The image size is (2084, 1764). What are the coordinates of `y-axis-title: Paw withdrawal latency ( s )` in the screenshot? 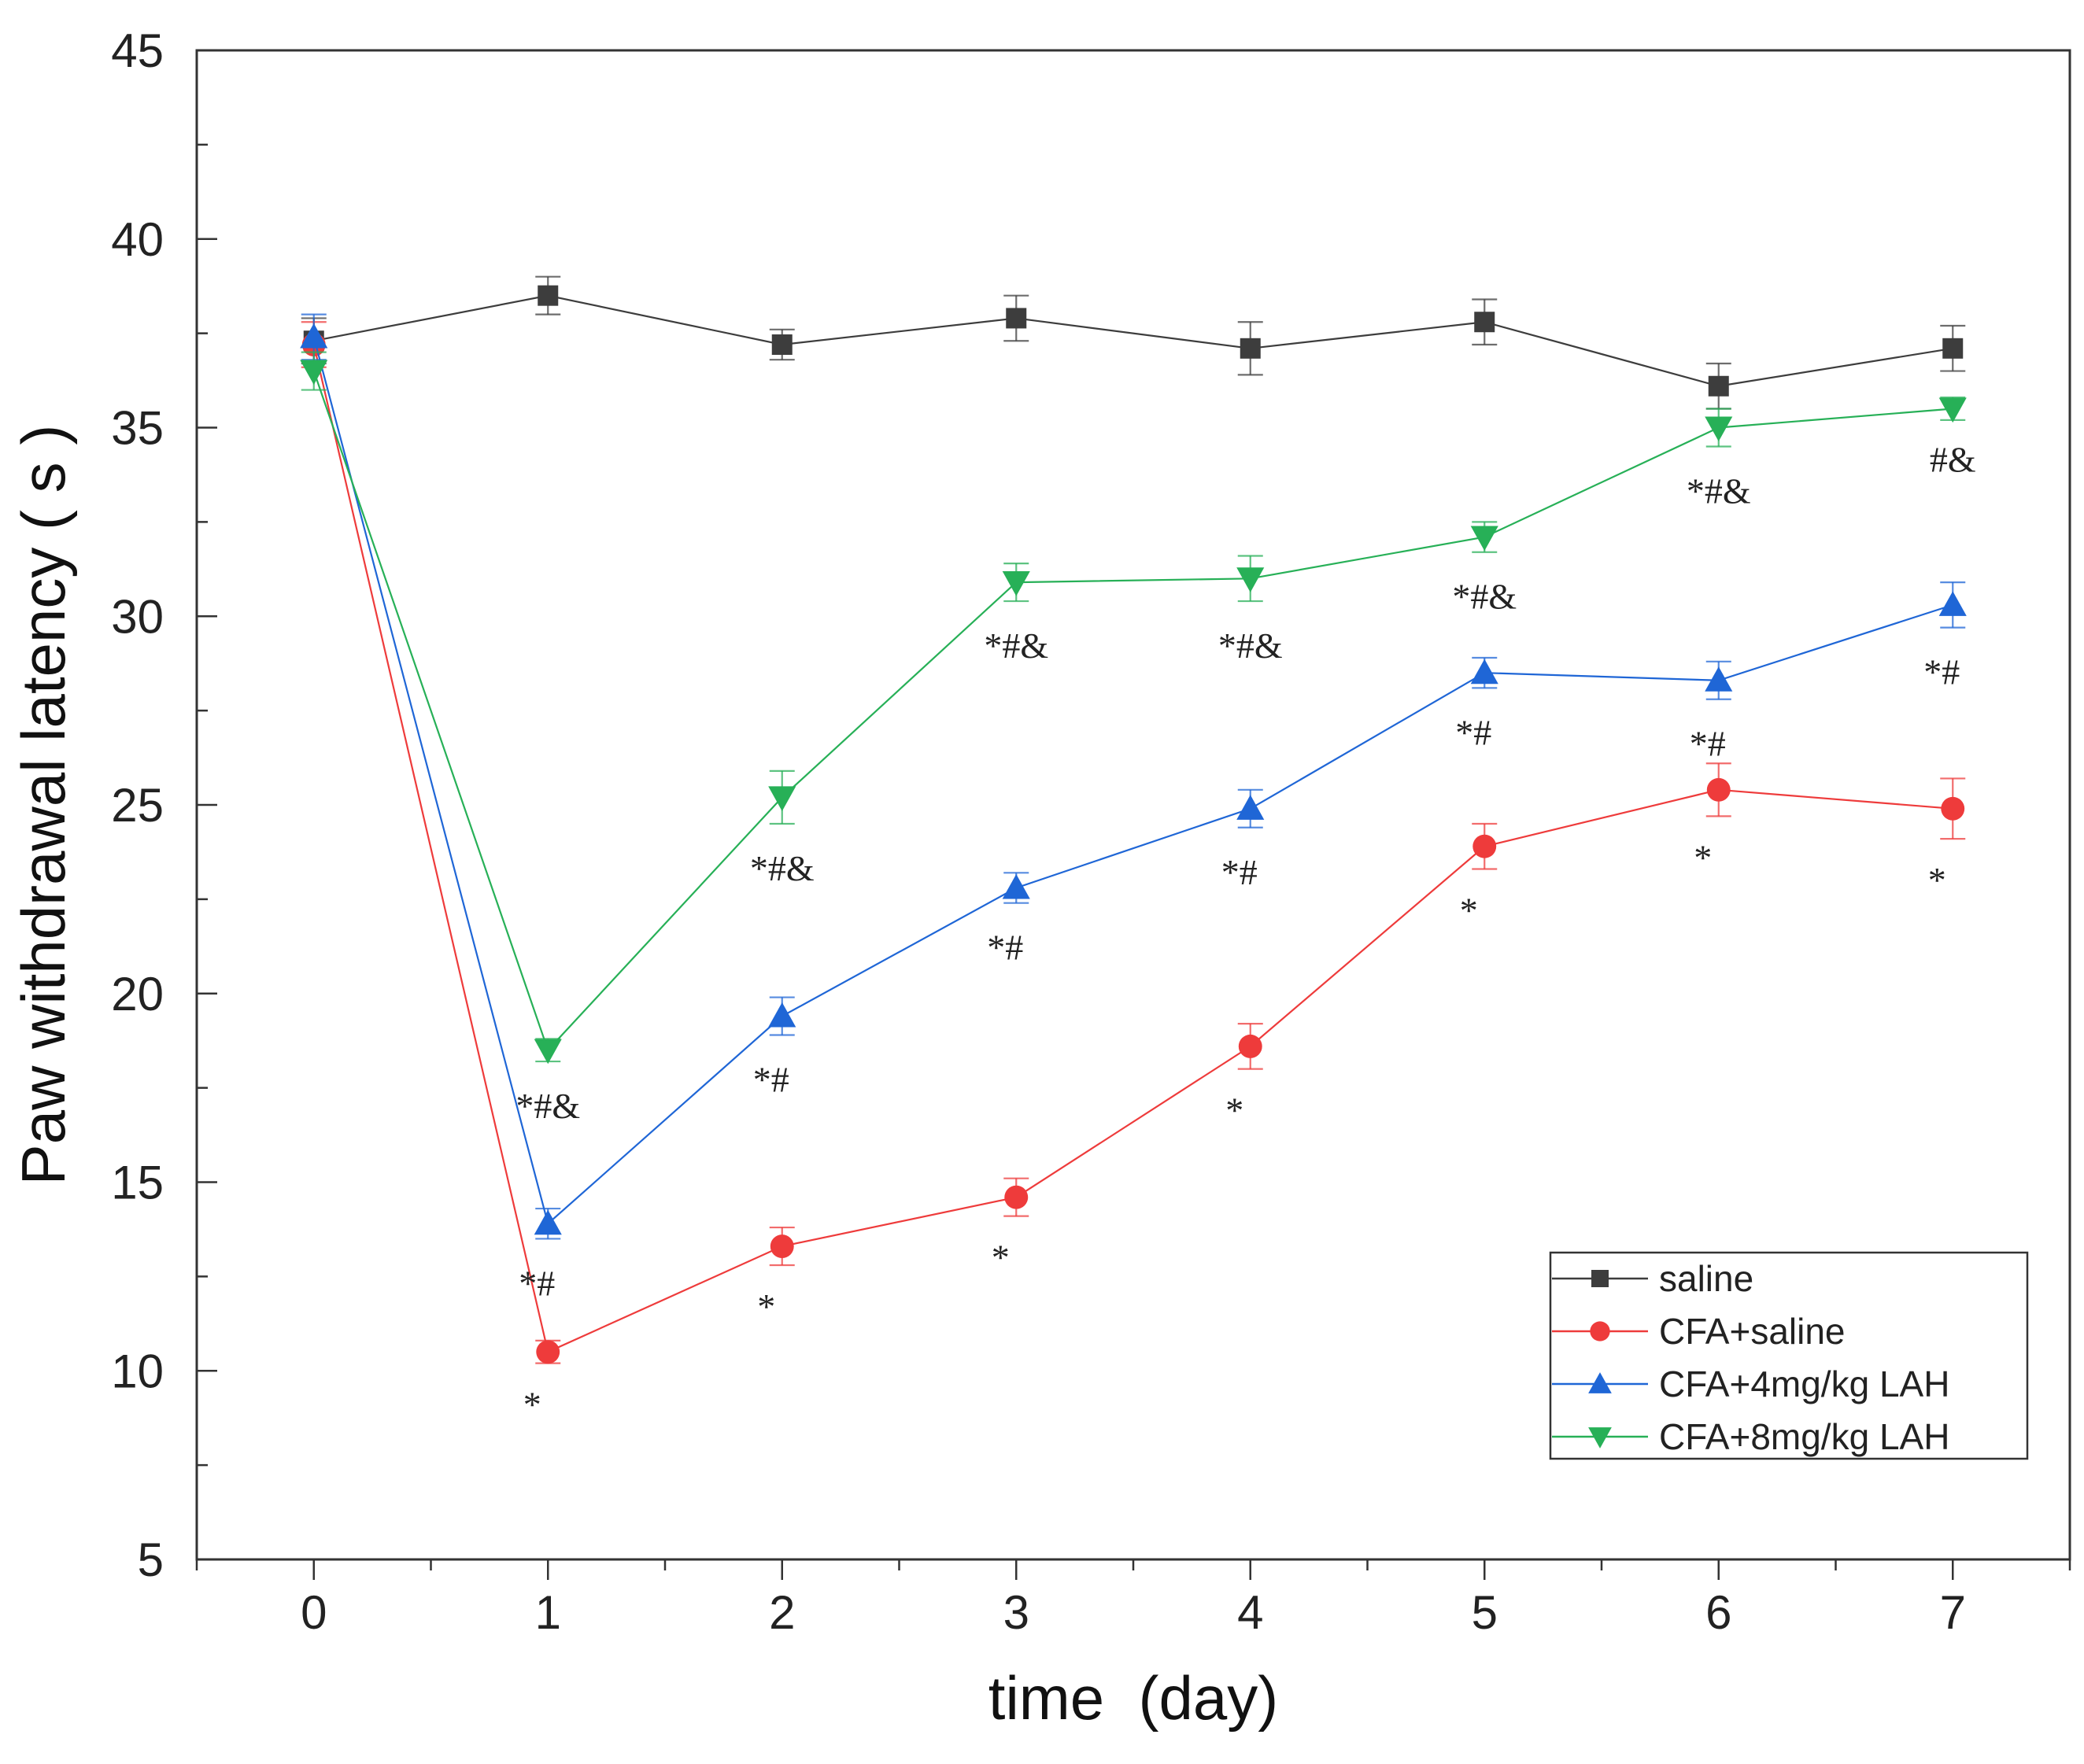 It's located at (43, 805).